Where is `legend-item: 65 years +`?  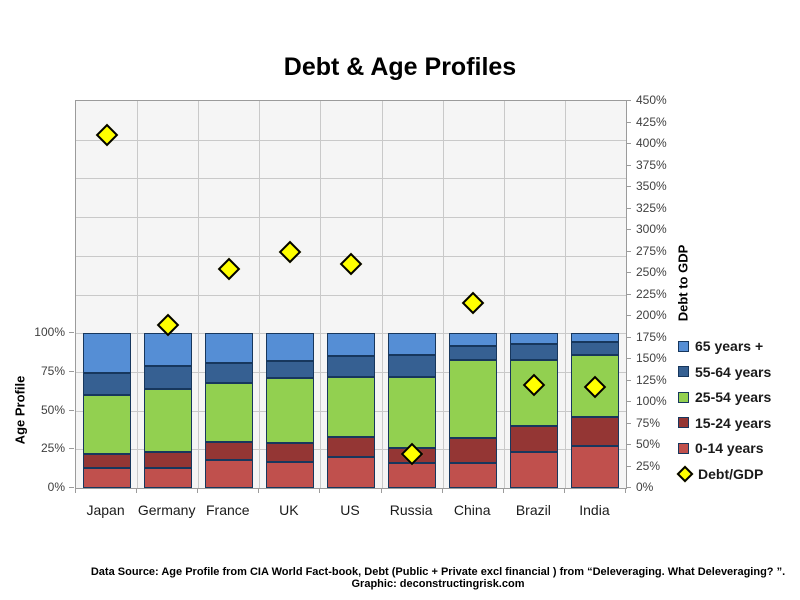
legend-item: 65 years + is located at coordinates (720, 346).